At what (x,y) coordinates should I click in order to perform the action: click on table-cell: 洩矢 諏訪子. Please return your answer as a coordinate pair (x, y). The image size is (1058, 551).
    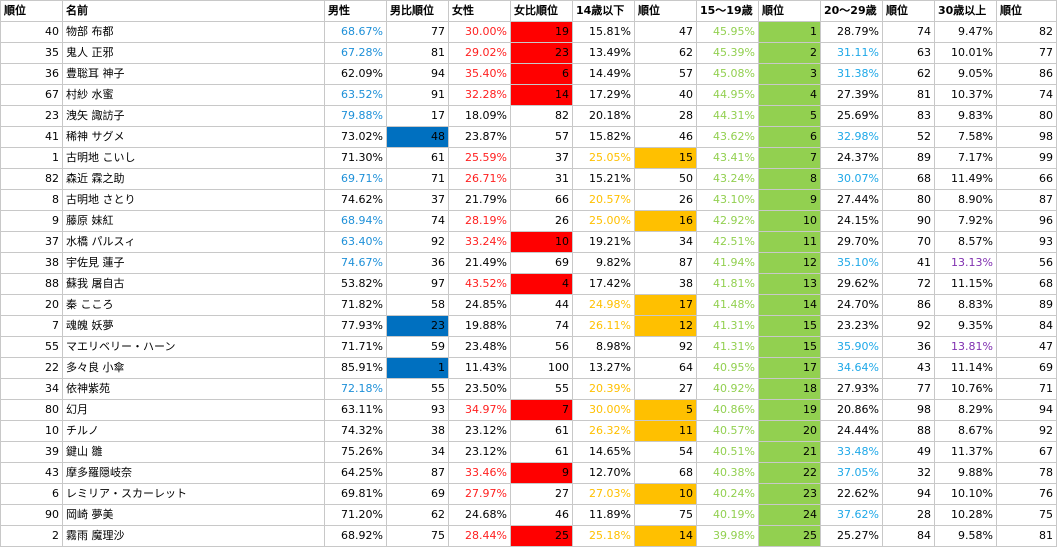
    Looking at the image, I should click on (193, 116).